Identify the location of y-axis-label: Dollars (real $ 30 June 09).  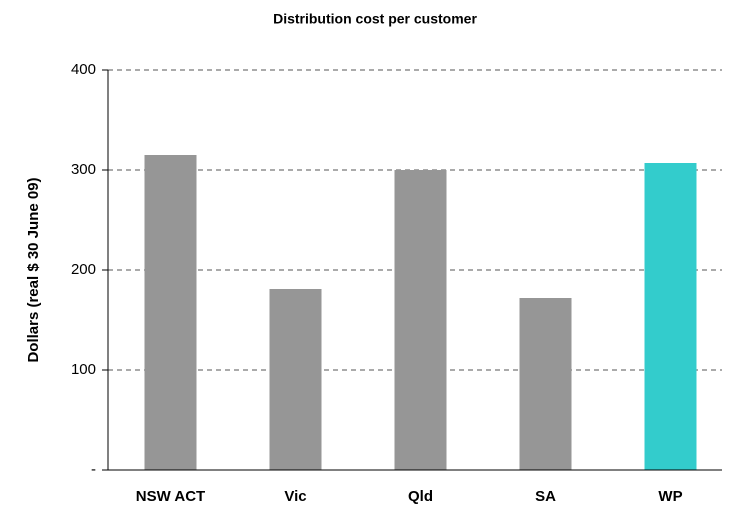
(33, 269).